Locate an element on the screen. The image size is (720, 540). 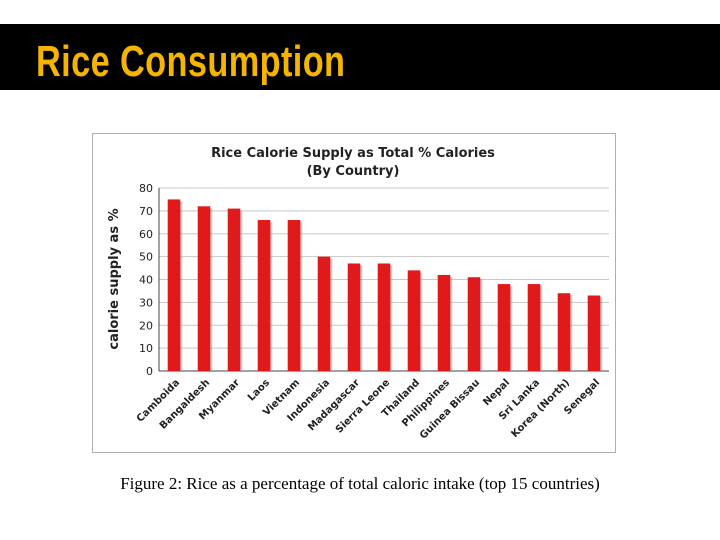
x-tick-label: Madagascar is located at coordinates (334, 405).